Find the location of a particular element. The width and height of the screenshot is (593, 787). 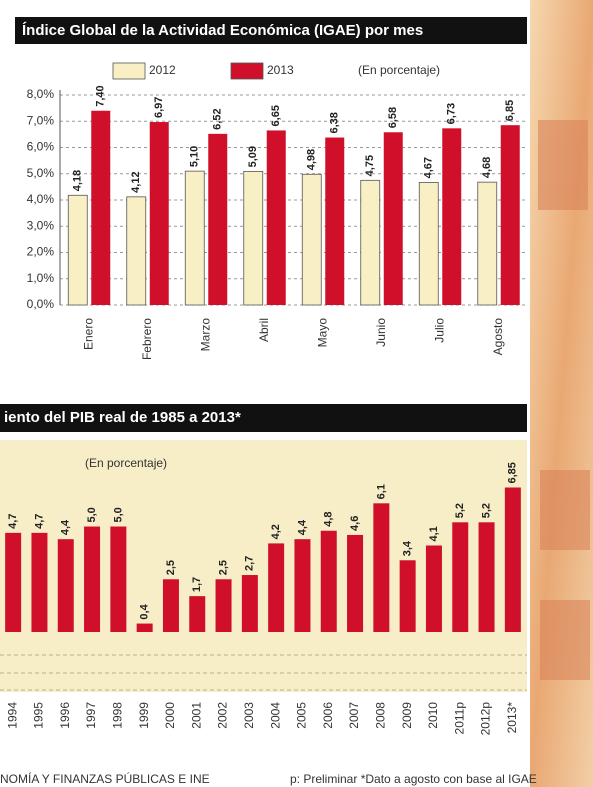

value-label: 6,1 is located at coordinates (381, 491).